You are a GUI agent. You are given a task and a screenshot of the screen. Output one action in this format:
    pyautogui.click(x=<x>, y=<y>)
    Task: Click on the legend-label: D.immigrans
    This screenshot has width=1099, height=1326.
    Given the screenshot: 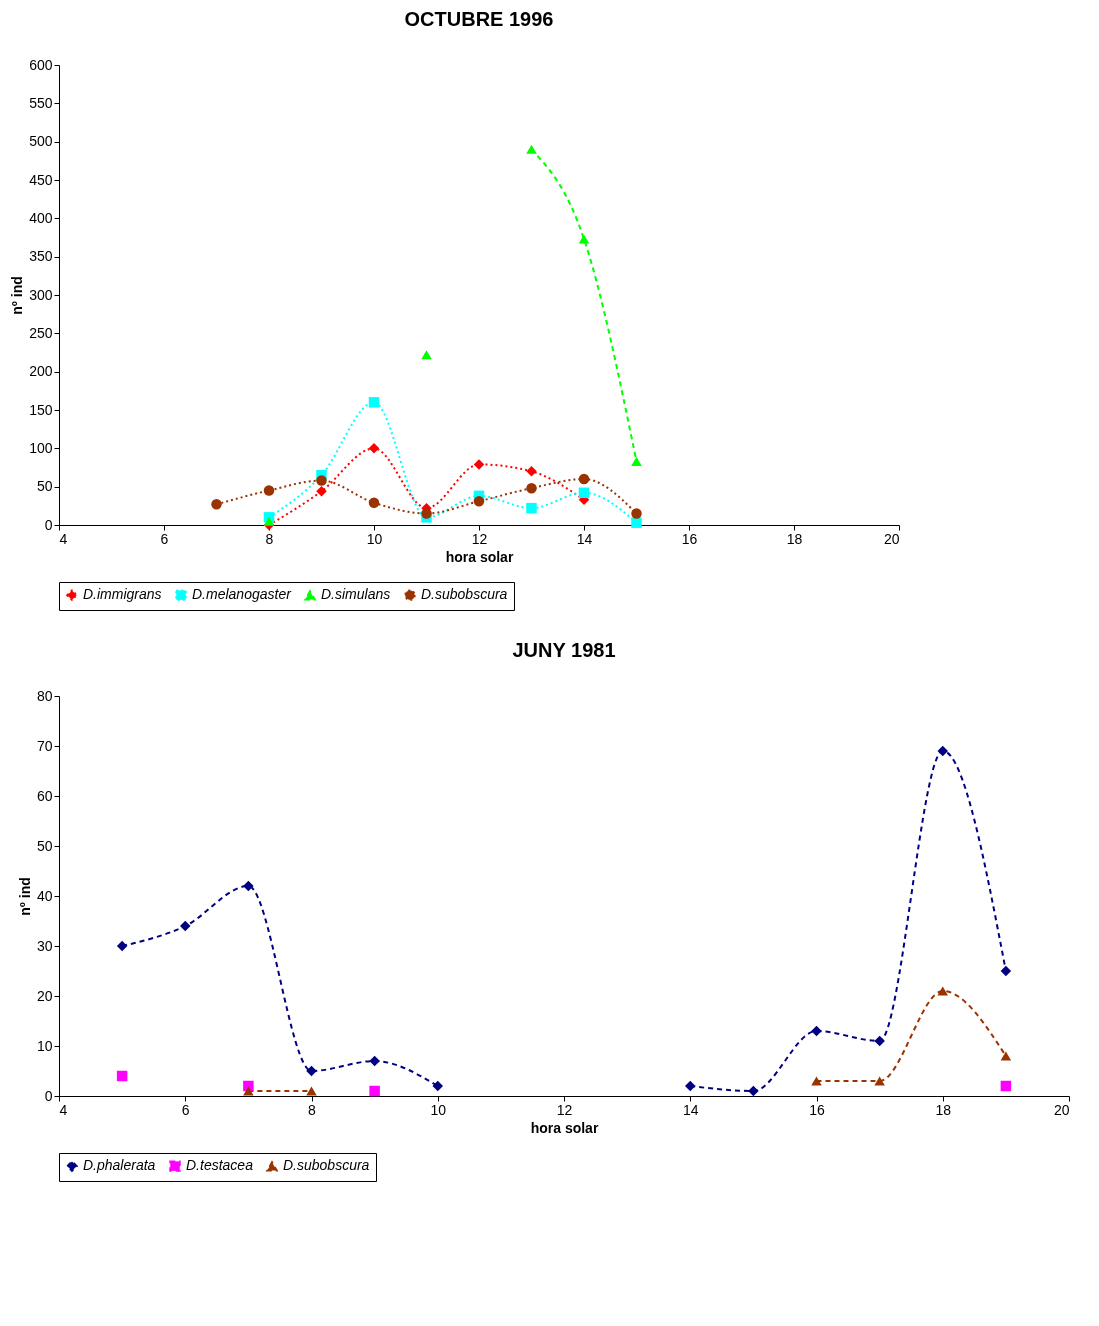 What is the action you would take?
    pyautogui.click(x=122, y=594)
    